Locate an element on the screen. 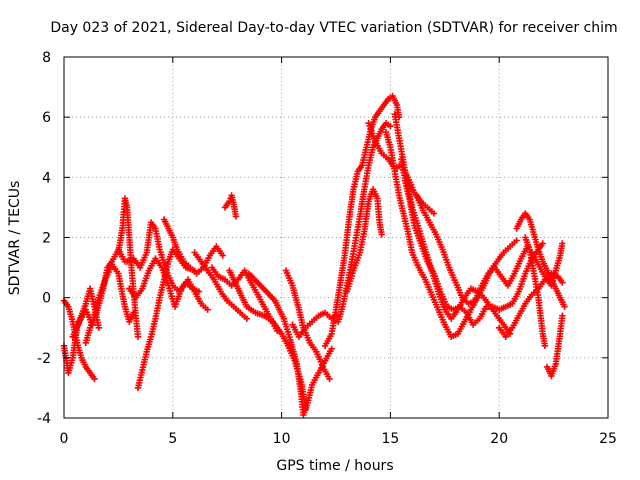  y-tick-labels: -4 -2 0 2 4 6 8 is located at coordinates (44, 238).